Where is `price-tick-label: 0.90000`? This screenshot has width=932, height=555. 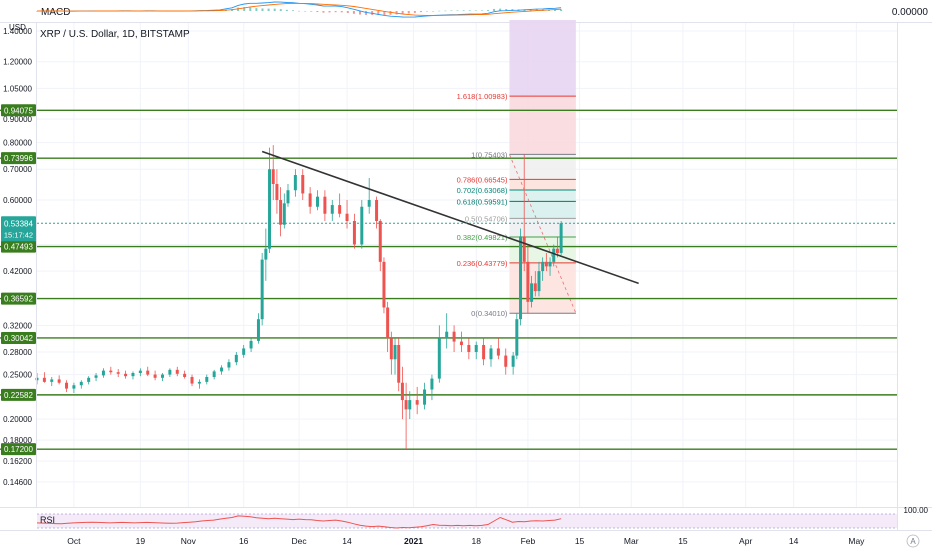
price-tick-label: 0.90000 is located at coordinates (17, 119).